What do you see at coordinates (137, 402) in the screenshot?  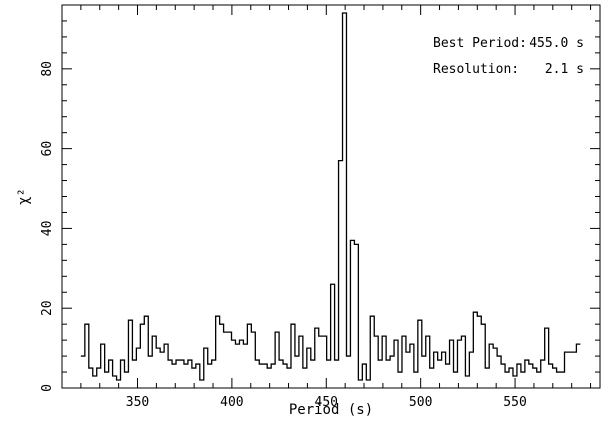 I see `x-tick-label: 350` at bounding box center [137, 402].